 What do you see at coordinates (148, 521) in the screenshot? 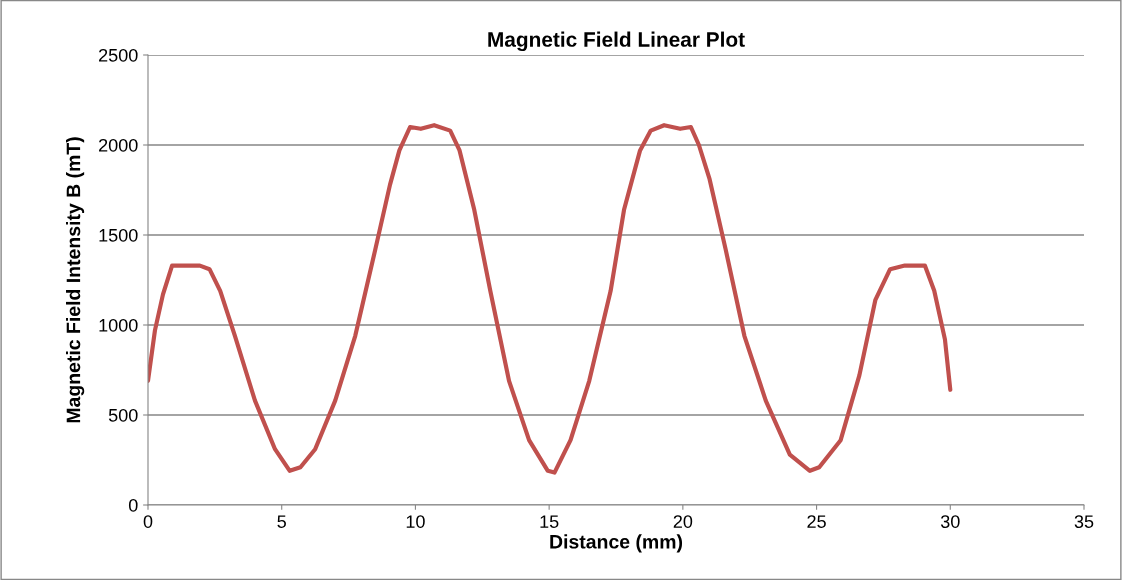
I see `x-tick-label: 0` at bounding box center [148, 521].